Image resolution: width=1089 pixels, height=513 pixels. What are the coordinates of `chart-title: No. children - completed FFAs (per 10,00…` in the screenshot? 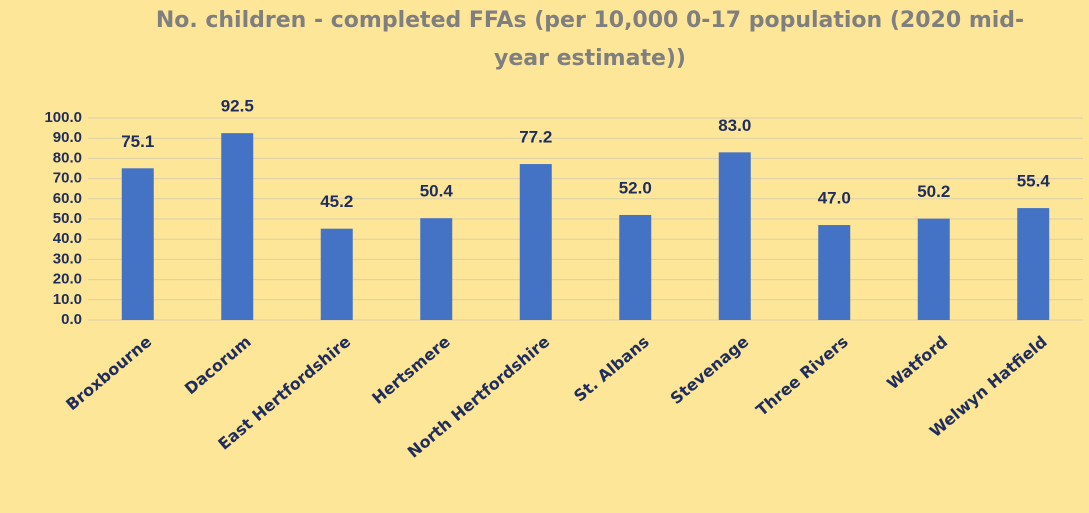 It's located at (590, 39).